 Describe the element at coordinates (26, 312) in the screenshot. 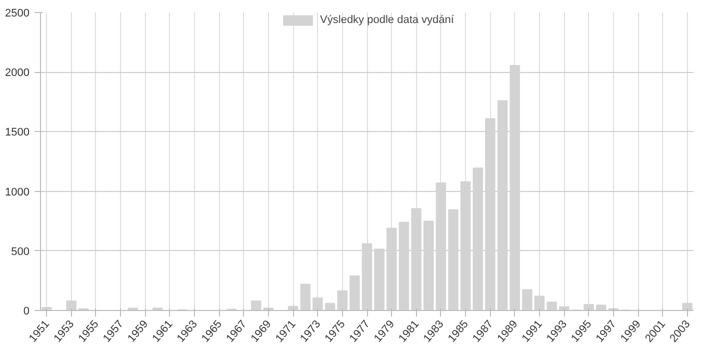

I see `y-tick-label: 0` at that location.